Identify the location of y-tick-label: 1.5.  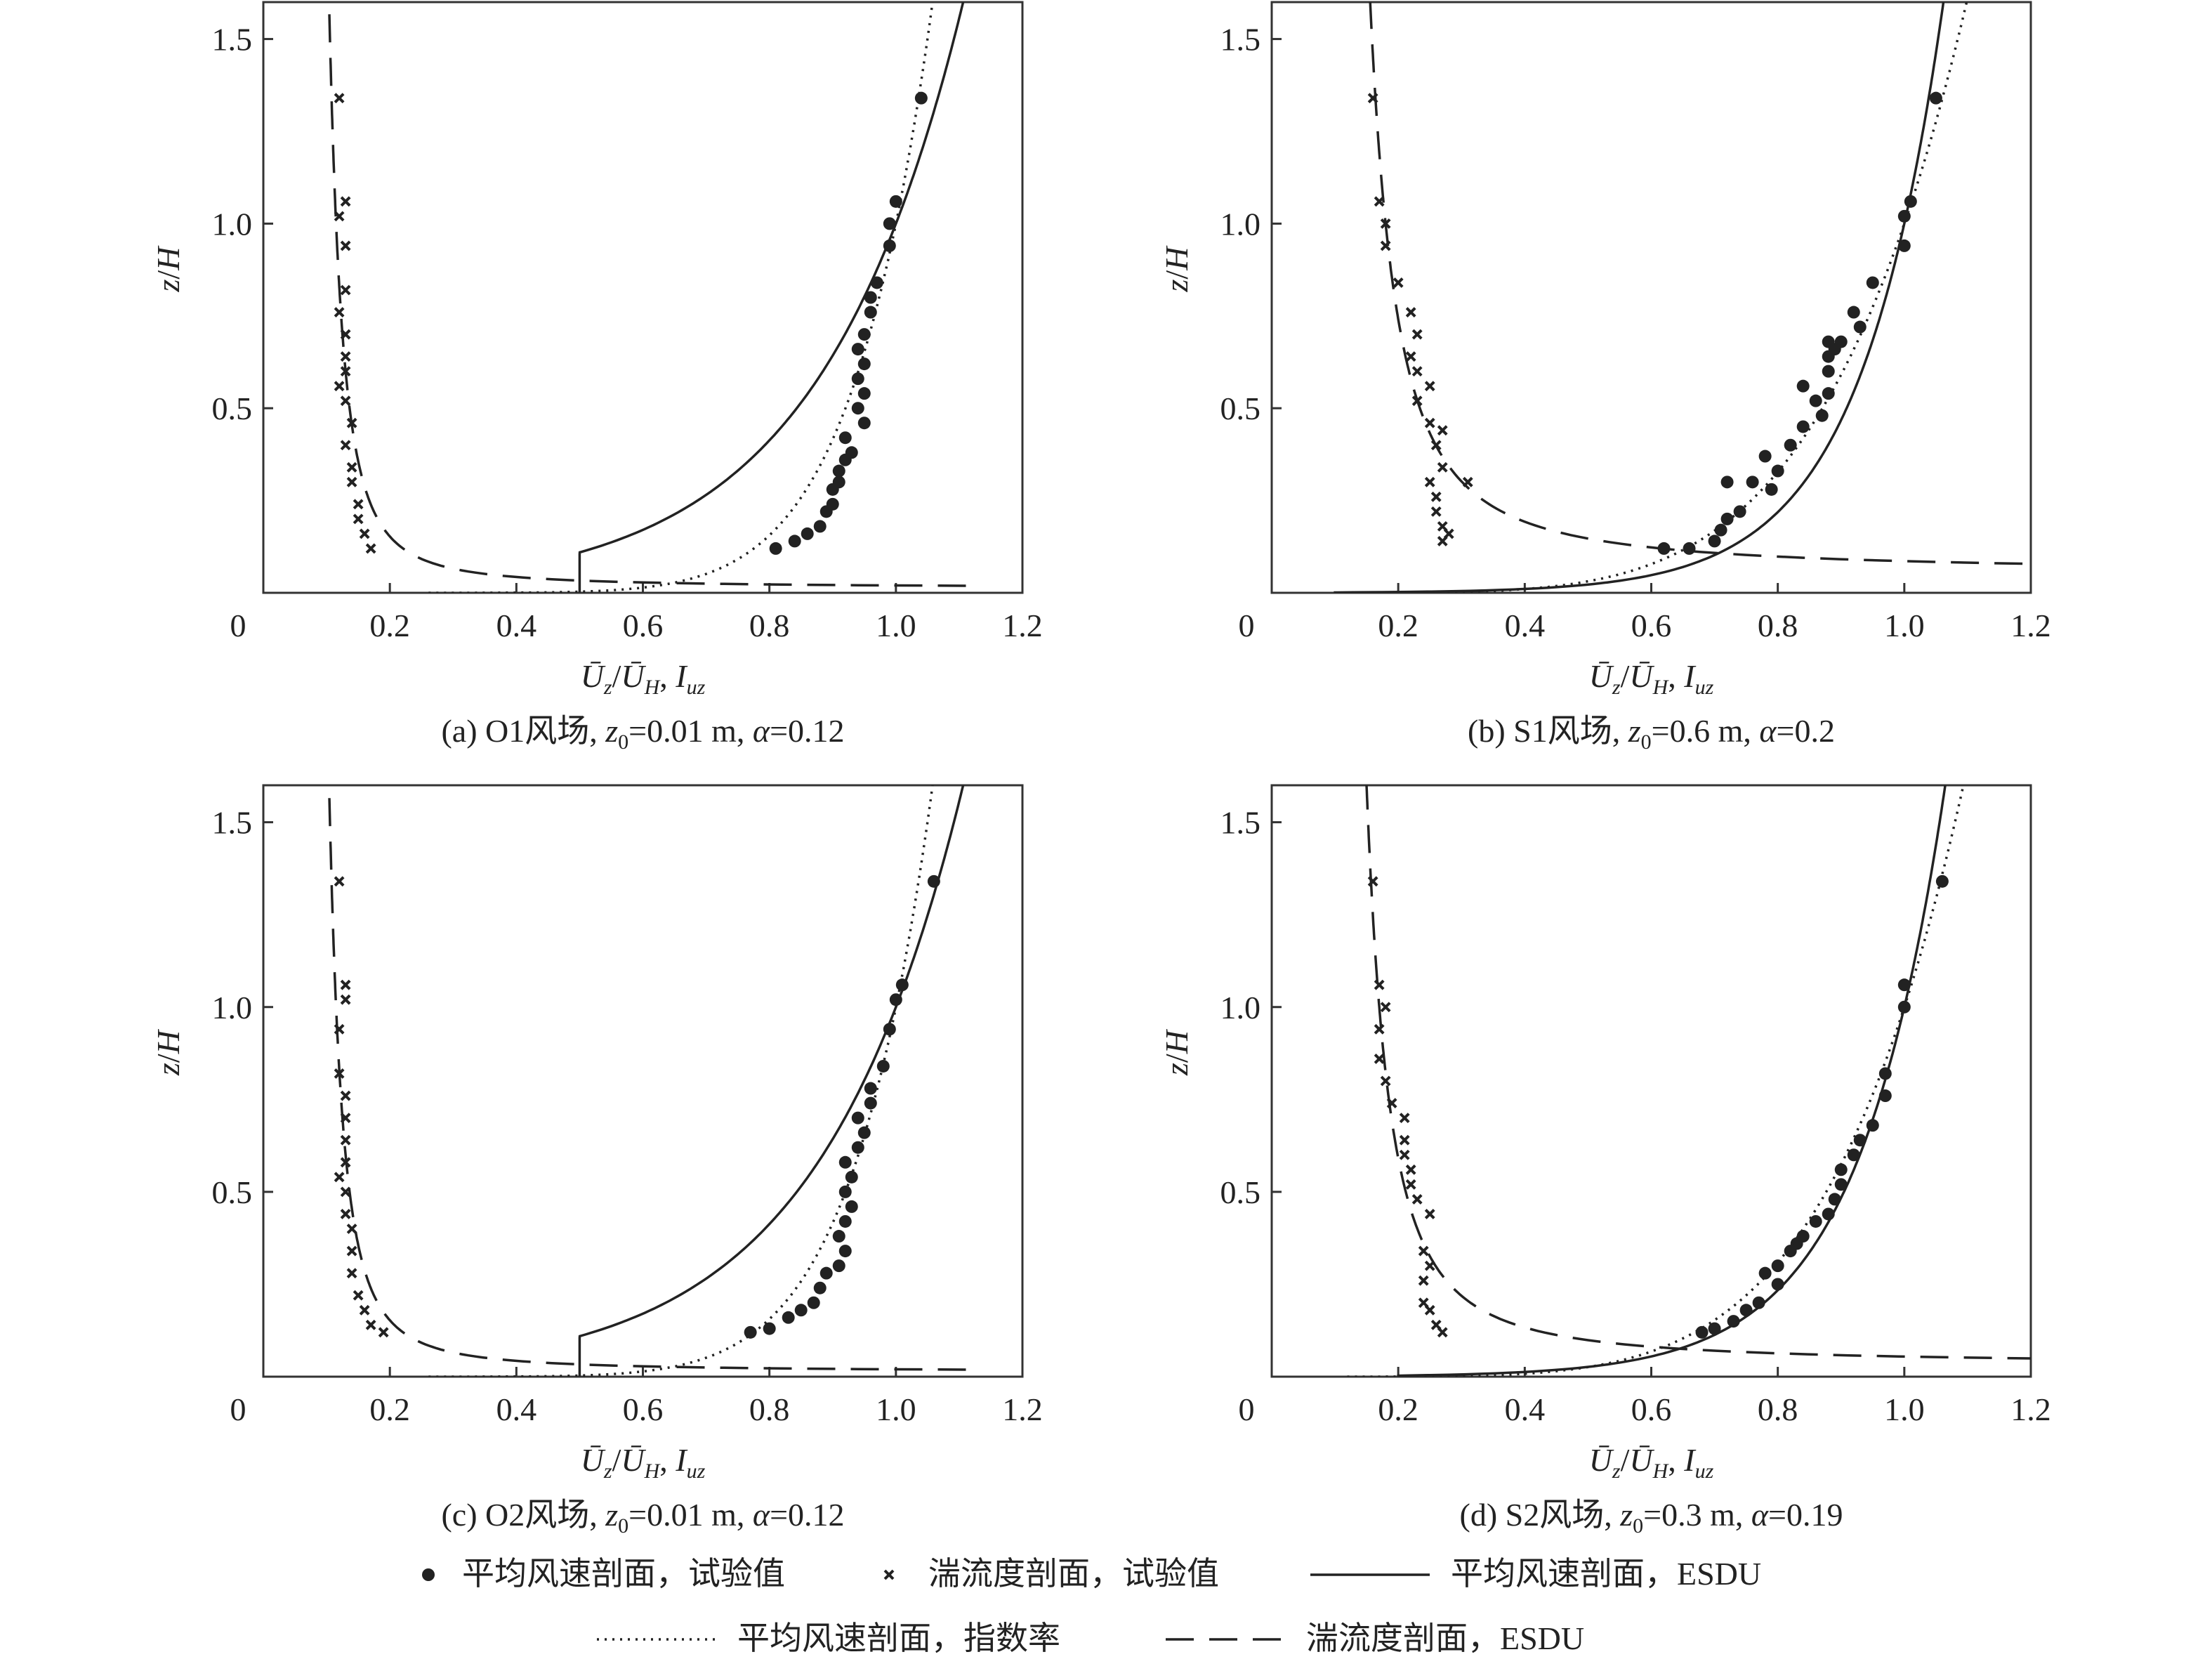
(232, 40).